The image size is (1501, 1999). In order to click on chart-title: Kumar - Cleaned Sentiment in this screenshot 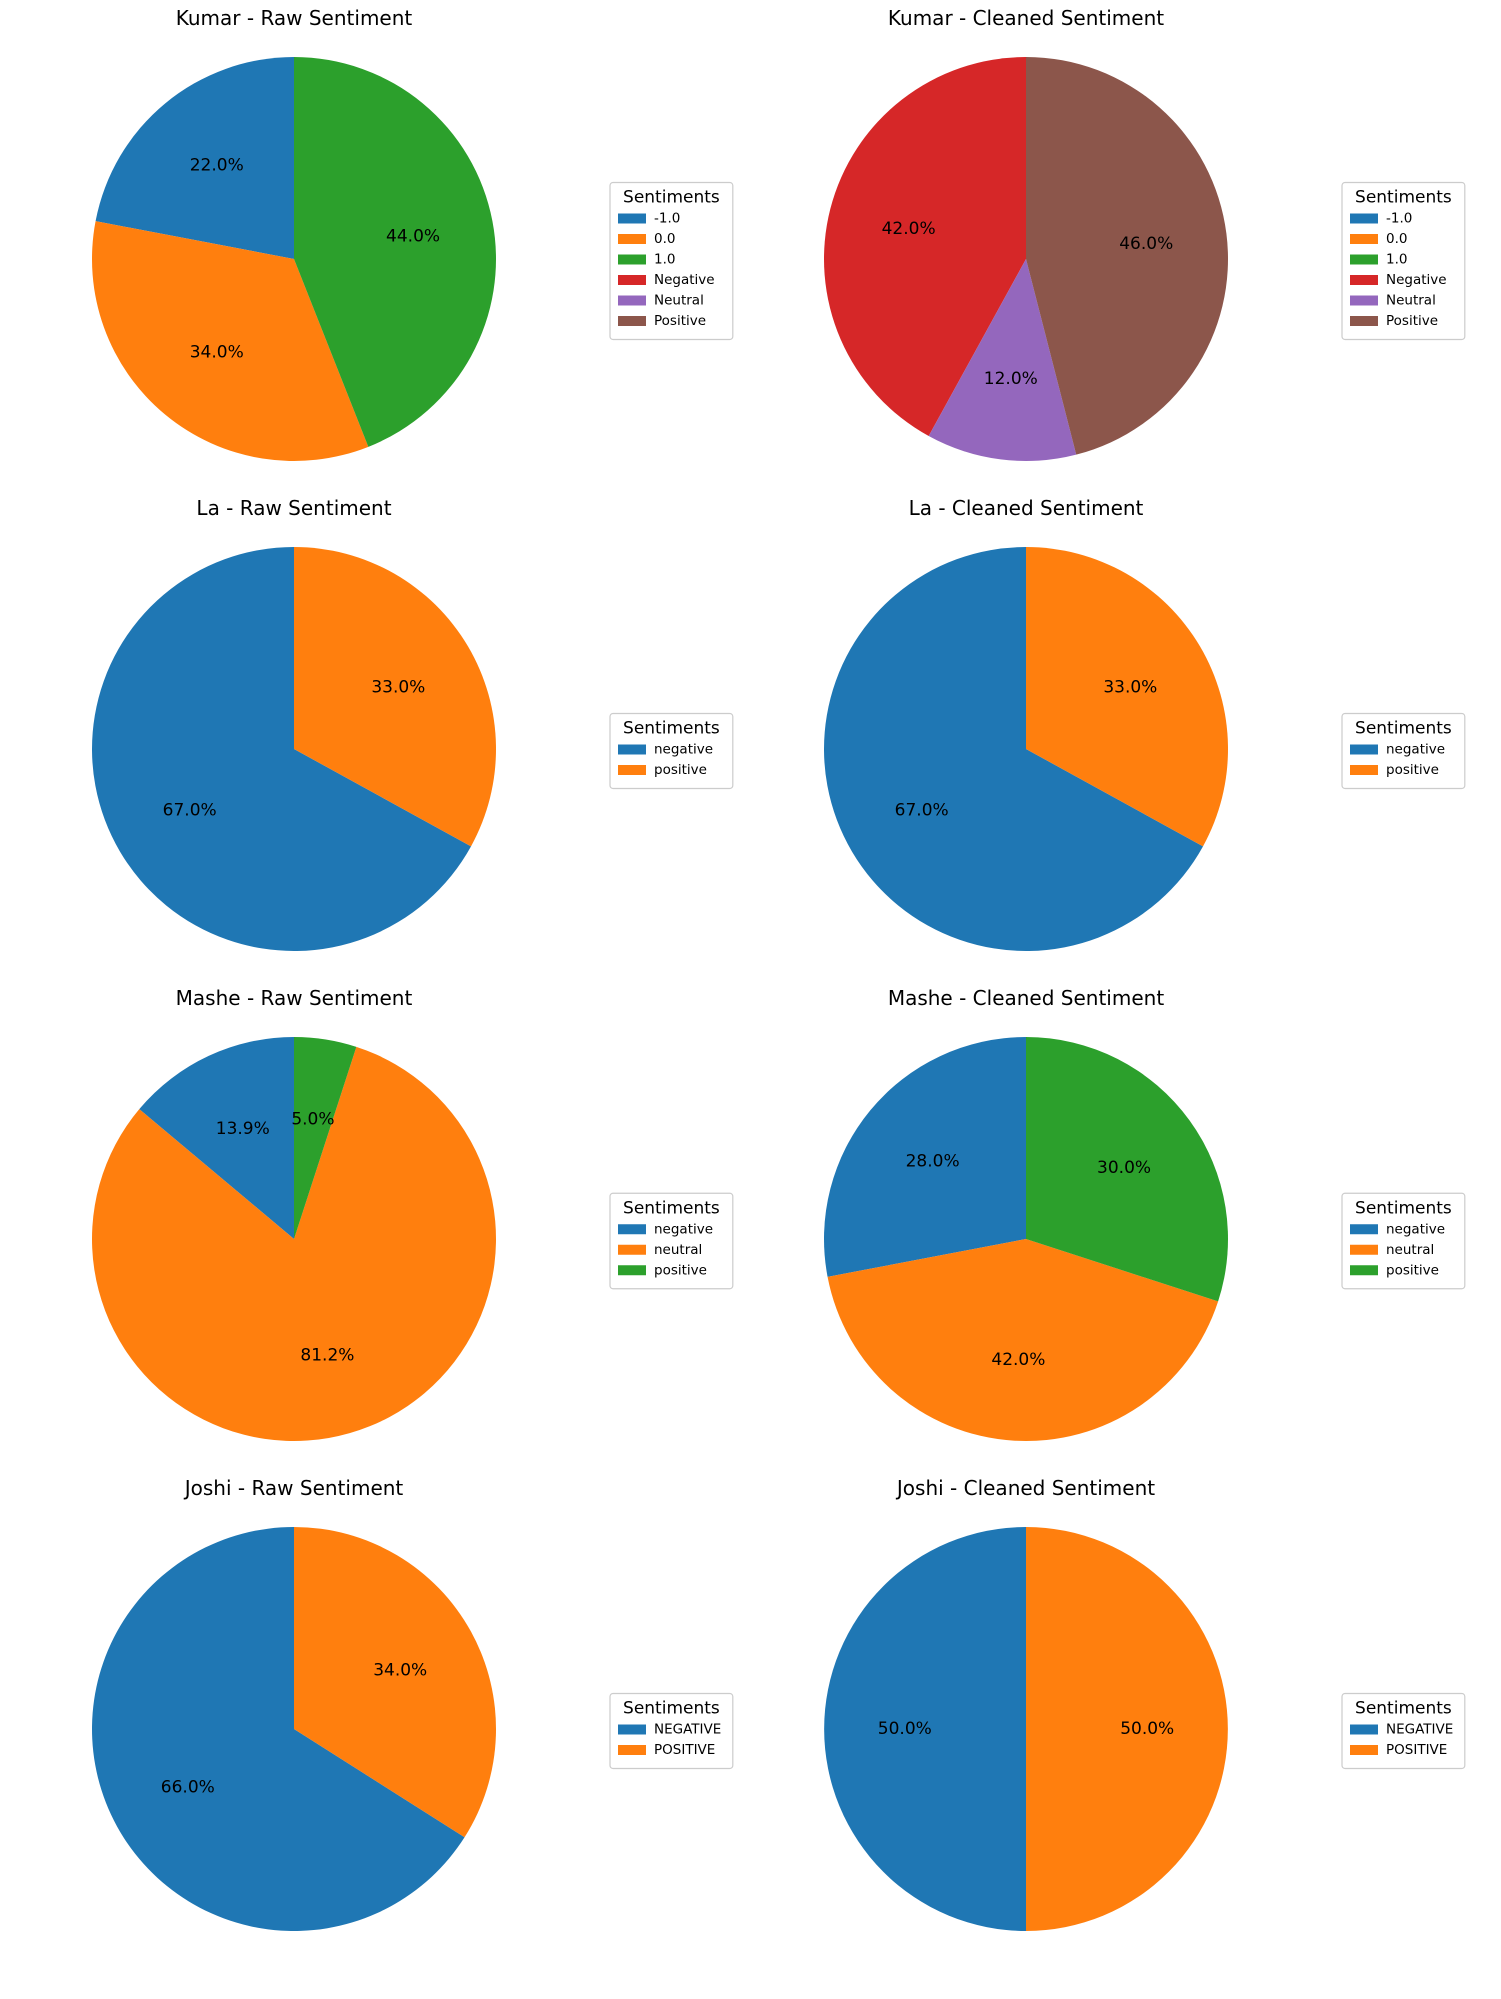, I will do `click(1026, 18)`.